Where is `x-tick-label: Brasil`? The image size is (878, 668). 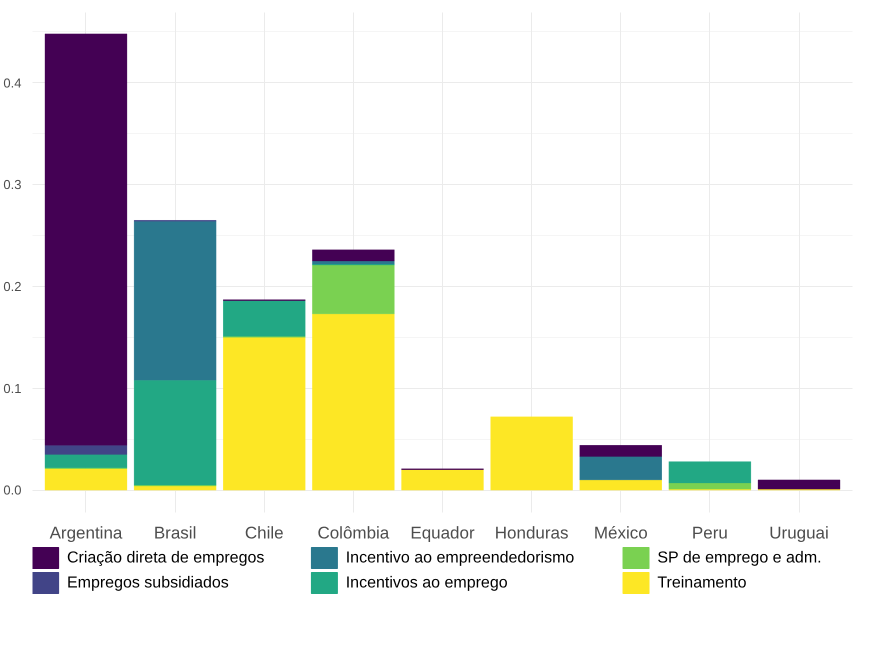
x-tick-label: Brasil is located at coordinates (175, 533).